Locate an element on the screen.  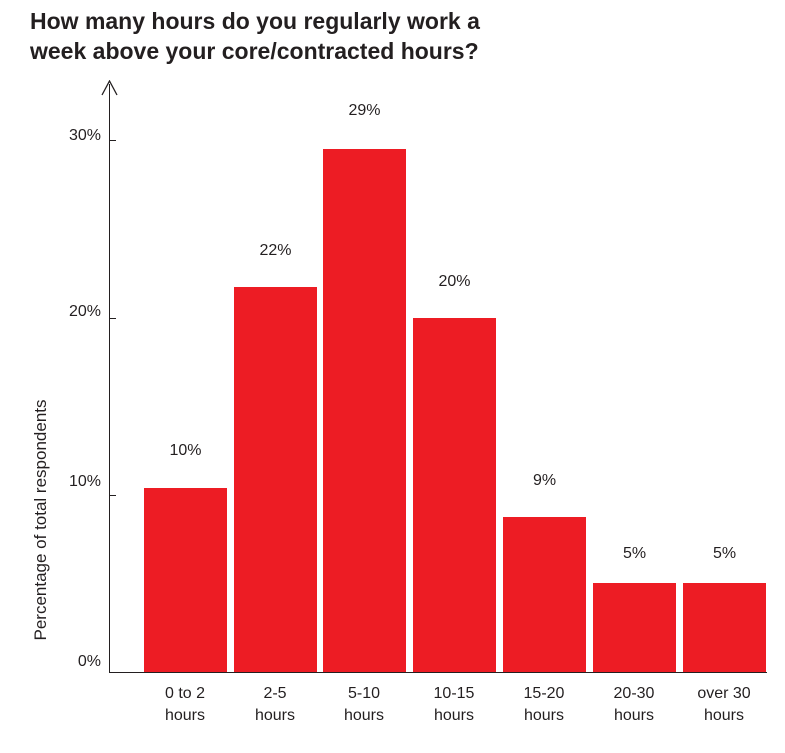
bar-2-5-hours is located at coordinates (275, 479).